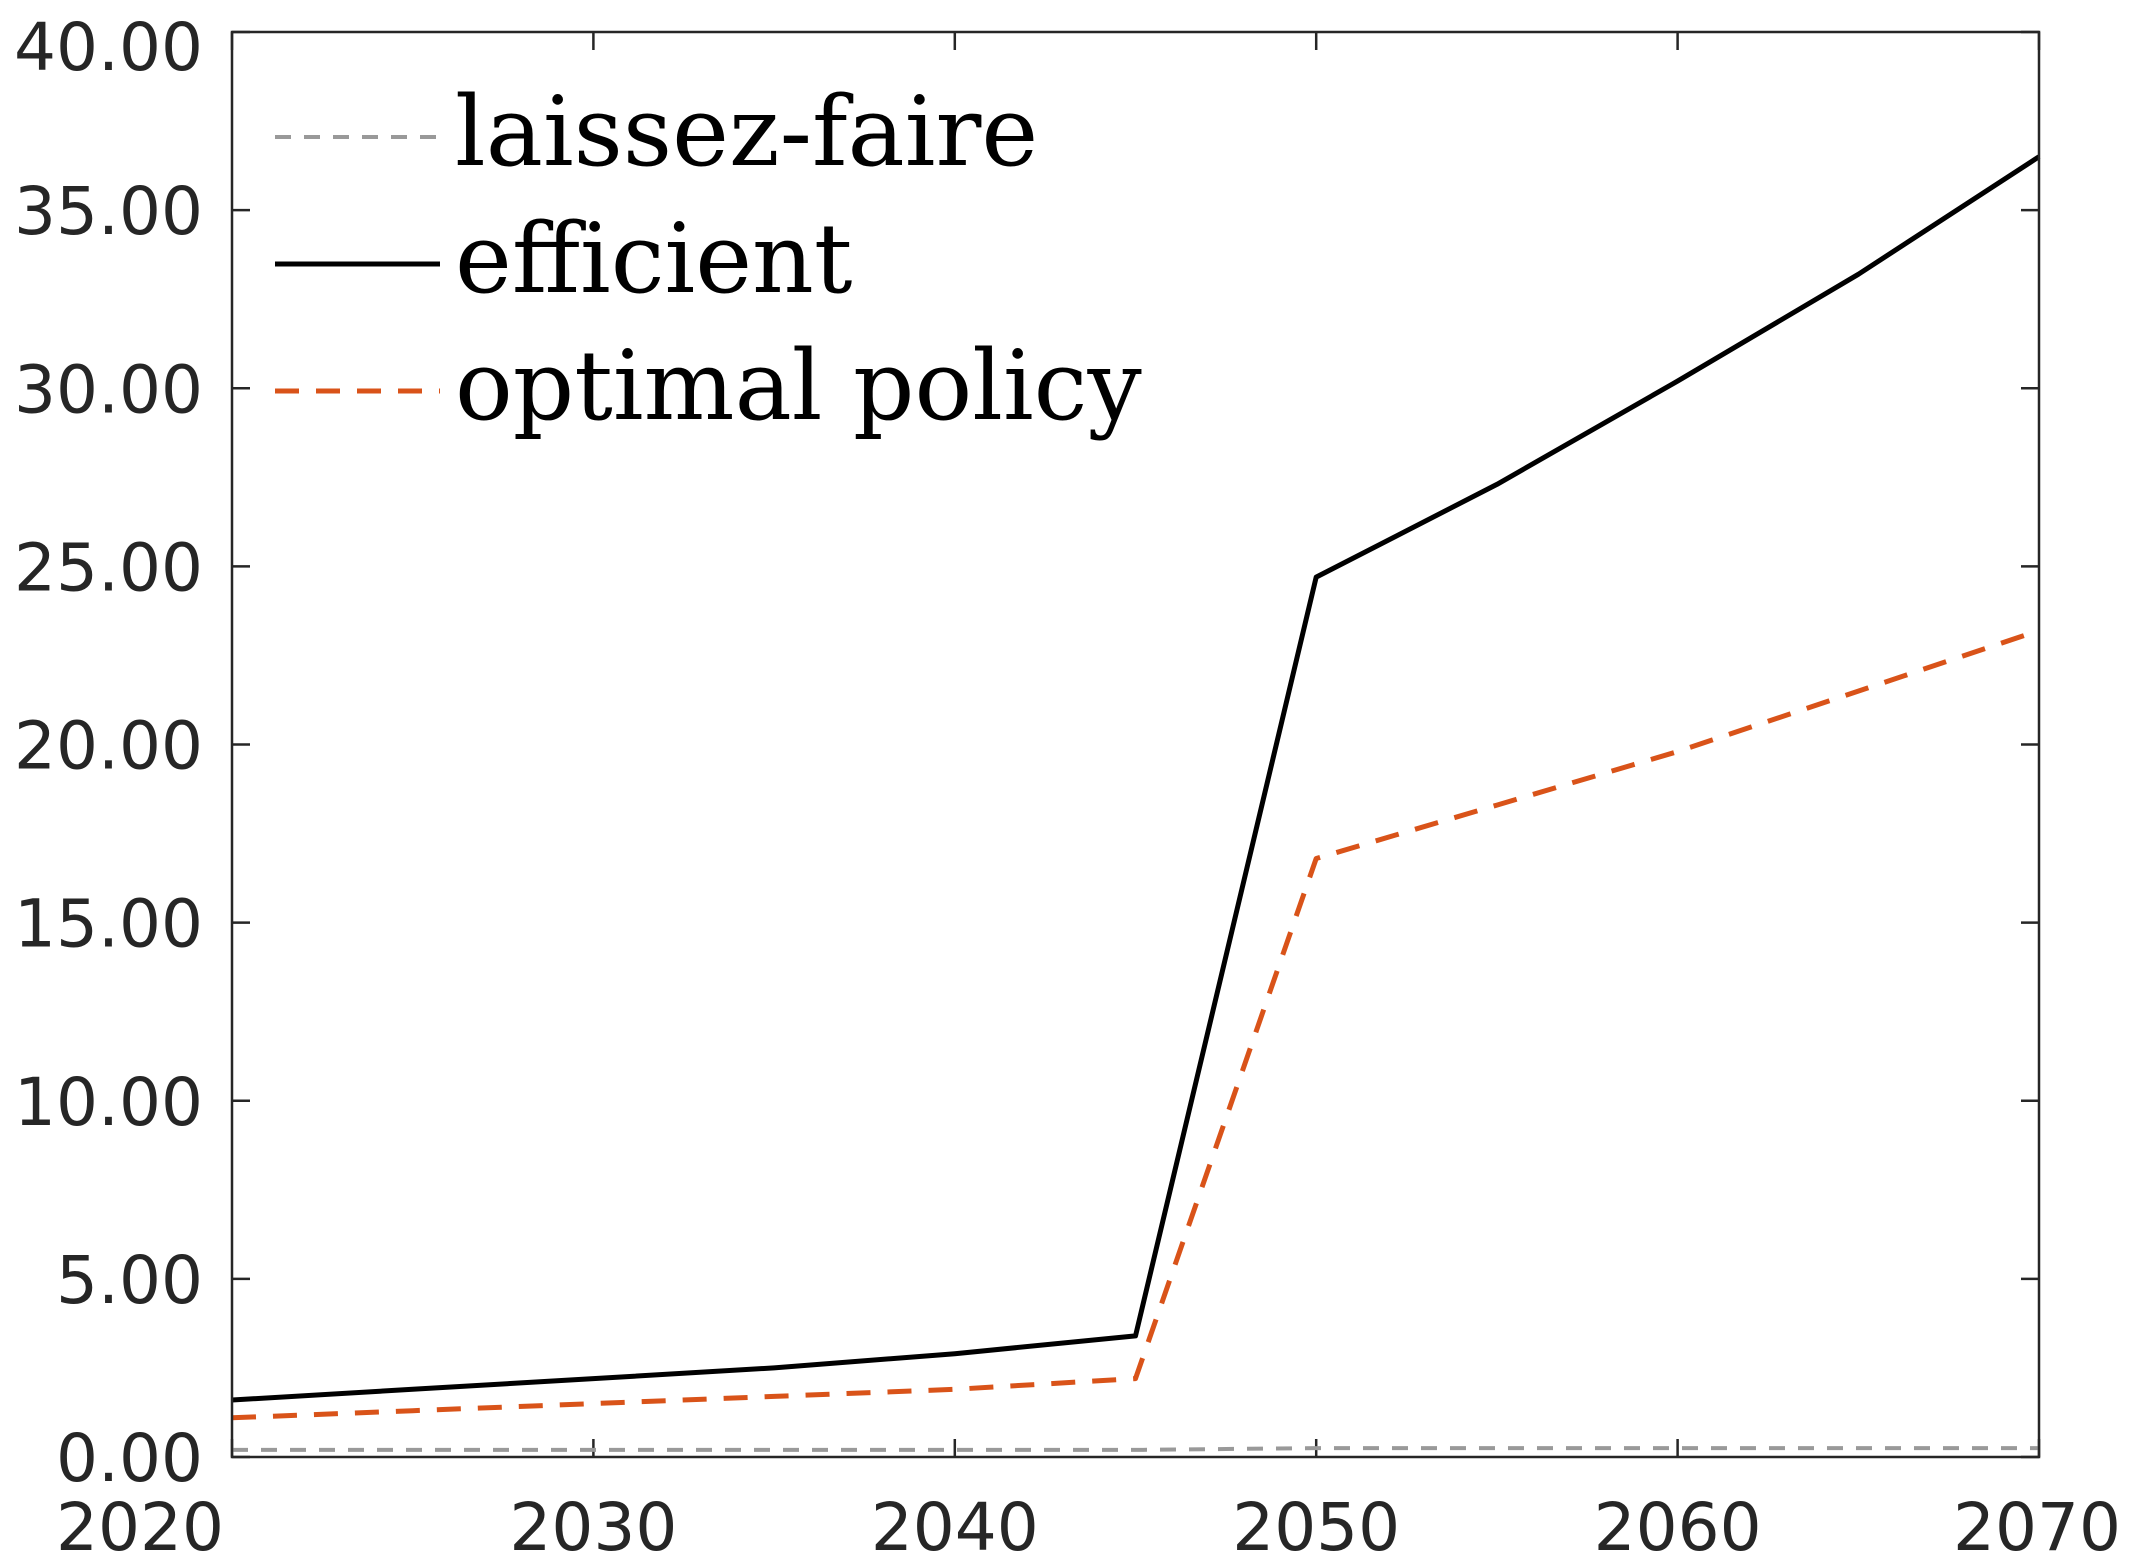 The image size is (2129, 1554). Describe the element at coordinates (1678, 1521) in the screenshot. I see `x-tick-label: 2060` at that location.